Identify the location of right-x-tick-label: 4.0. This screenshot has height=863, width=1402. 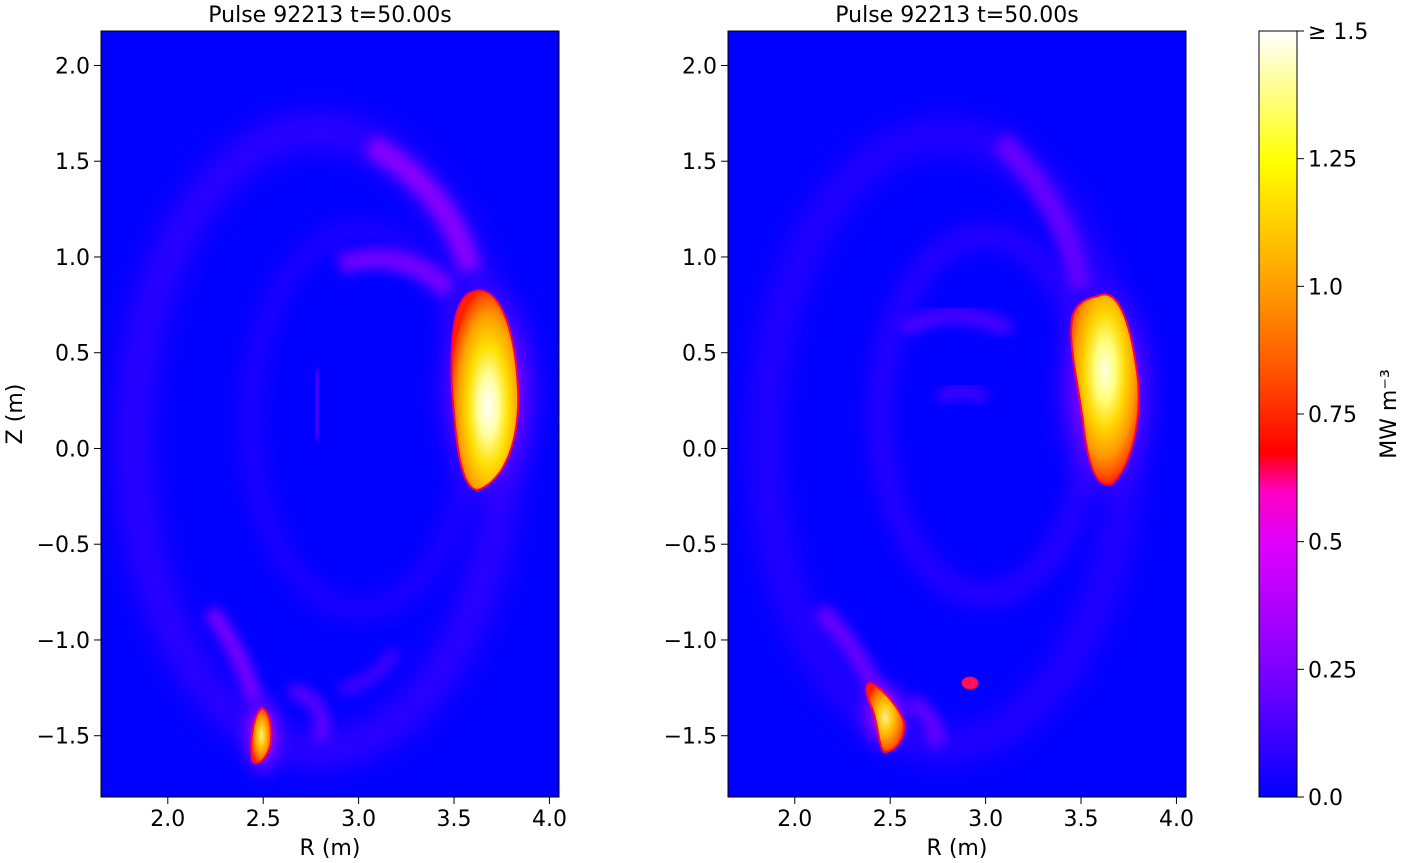
(1176, 819).